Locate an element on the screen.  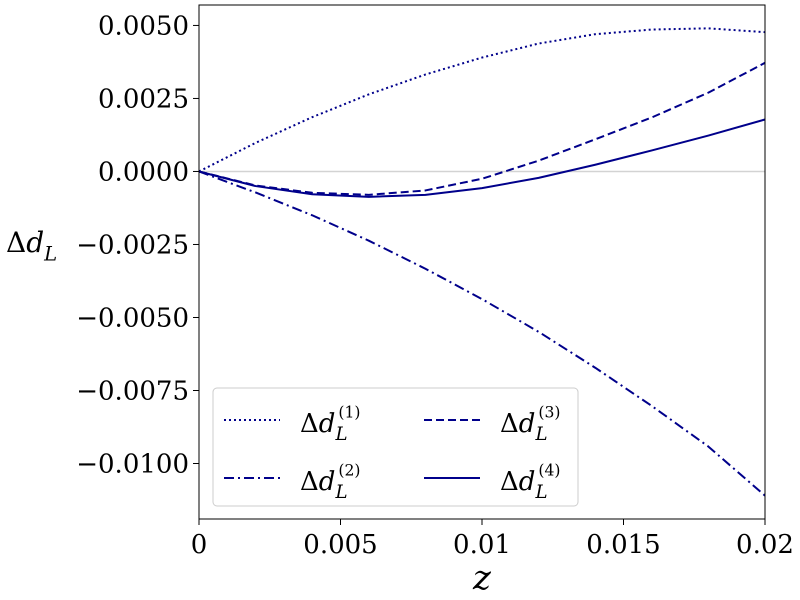
legend: ΔdL(1) ΔdL(2) ΔdL(3) ΔdL(4) is located at coordinates (395, 447).